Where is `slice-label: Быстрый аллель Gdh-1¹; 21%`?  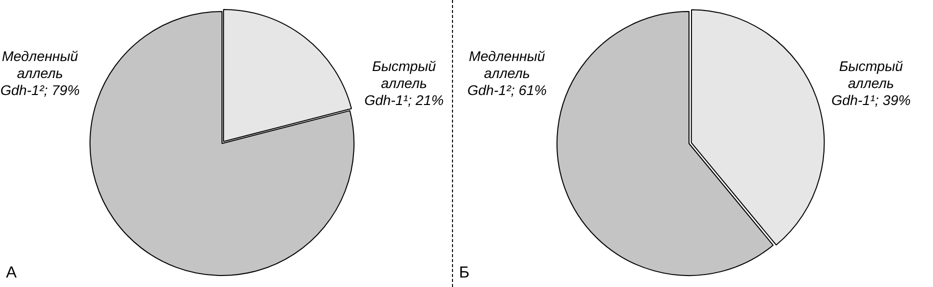
slice-label: Быстрый аллель Gdh-1¹; 21% is located at coordinates (404, 83).